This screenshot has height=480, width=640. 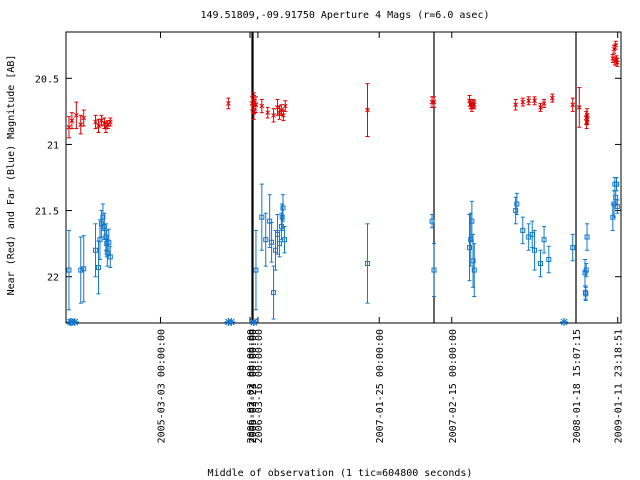 I want to click on x-tick-label: 2005-03-24 00:00:00, so click(x=253, y=386).